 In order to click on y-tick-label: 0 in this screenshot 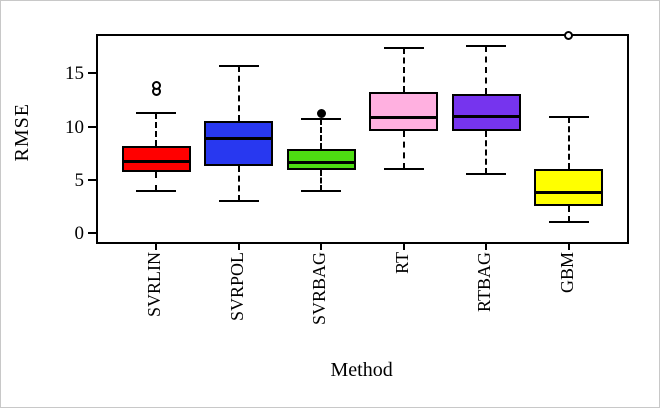, I will do `click(79, 234)`.